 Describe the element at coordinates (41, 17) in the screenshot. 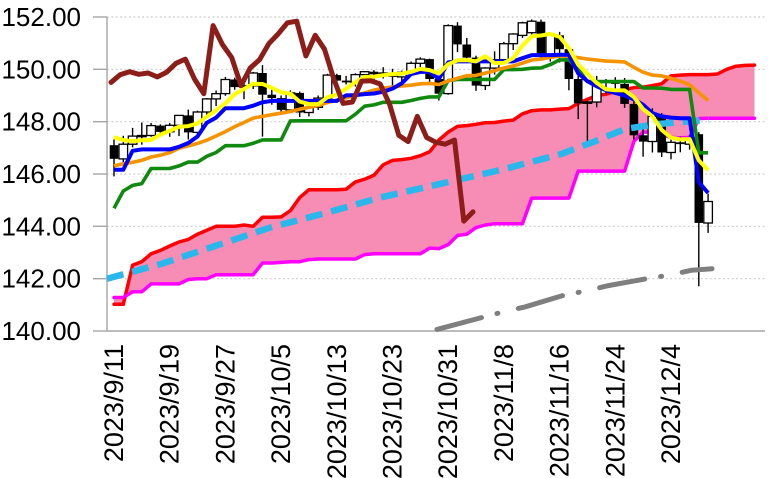

I see `svg-text: 152.00` at that location.